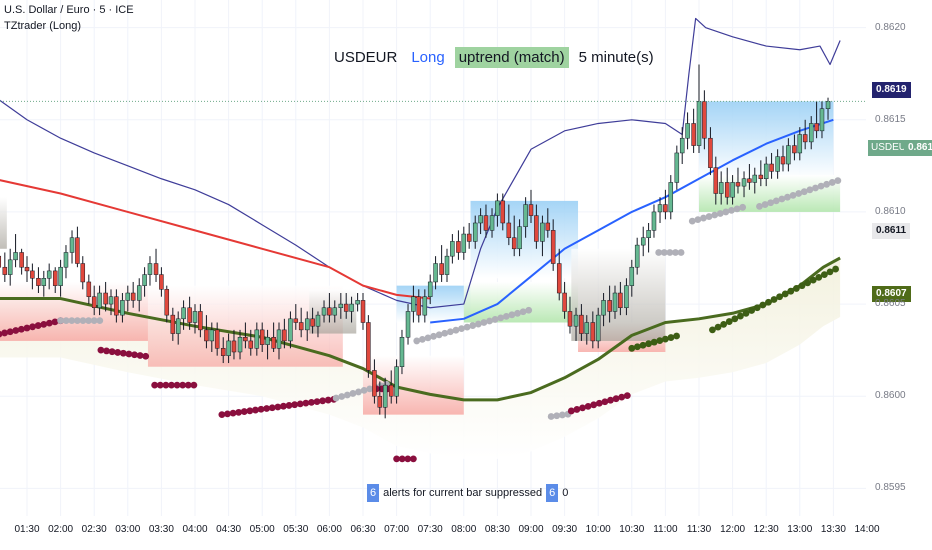 Image resolution: width=932 pixels, height=550 pixels. Describe the element at coordinates (800, 529) in the screenshot. I see `x-tick-label: 13:00` at that location.